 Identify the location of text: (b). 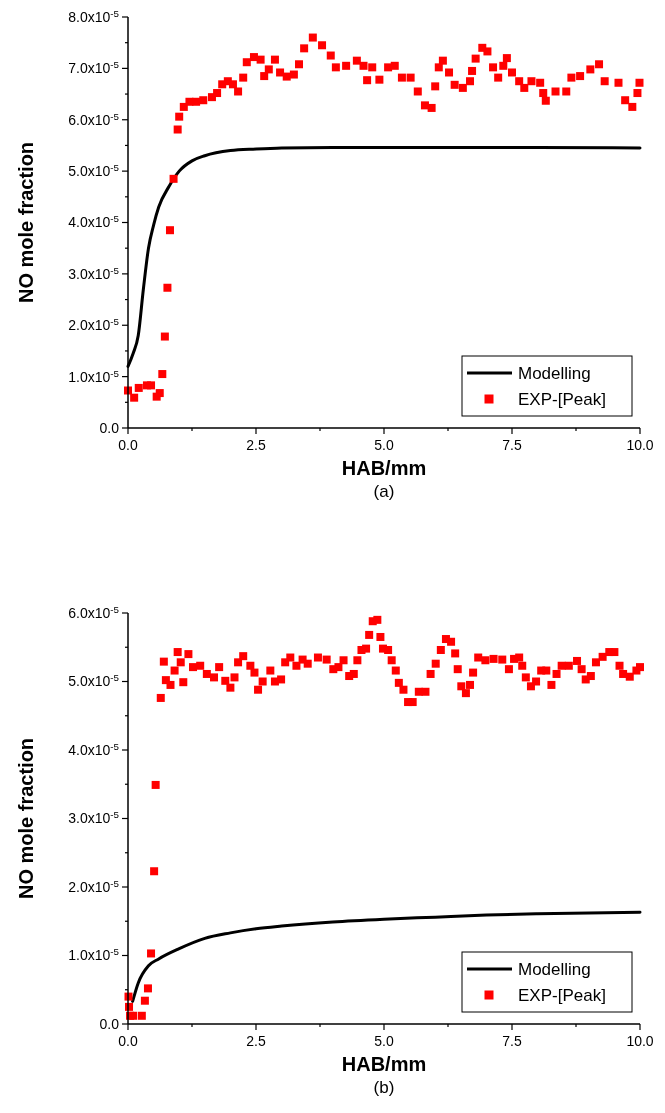
(384, 1087).